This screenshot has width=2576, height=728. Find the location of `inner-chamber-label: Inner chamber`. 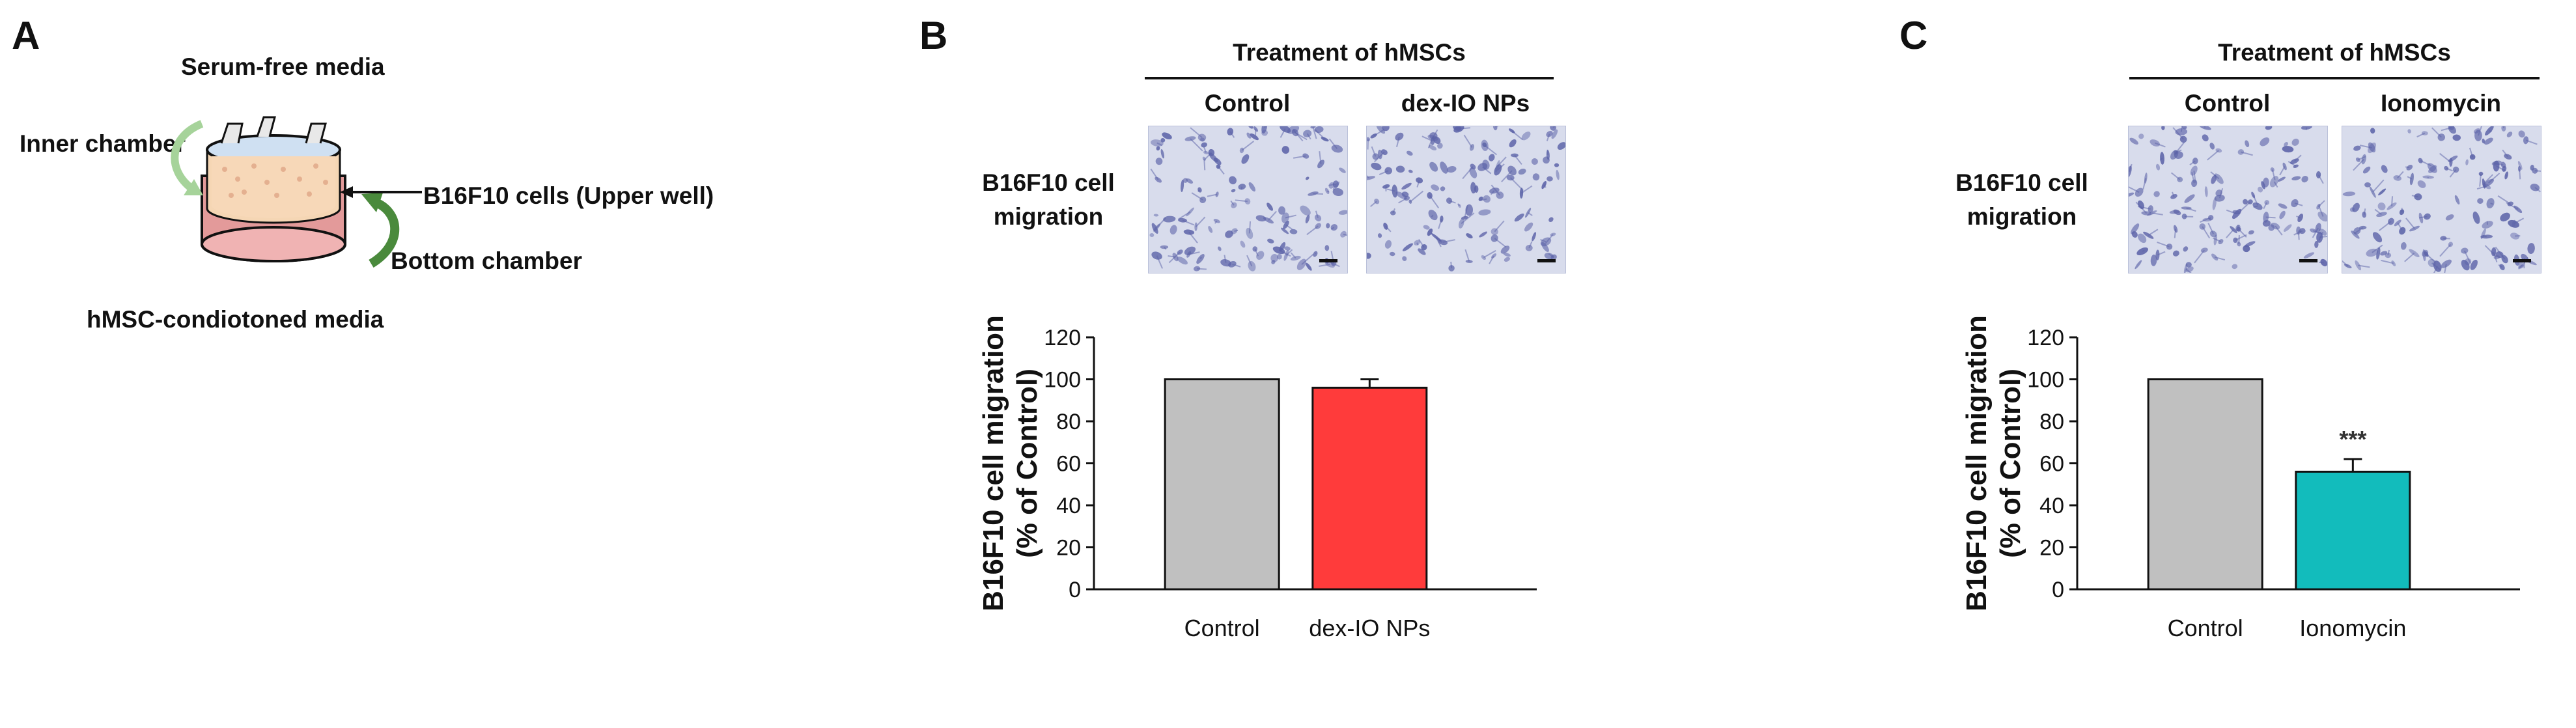

inner-chamber-label: Inner chamber is located at coordinates (103, 143).